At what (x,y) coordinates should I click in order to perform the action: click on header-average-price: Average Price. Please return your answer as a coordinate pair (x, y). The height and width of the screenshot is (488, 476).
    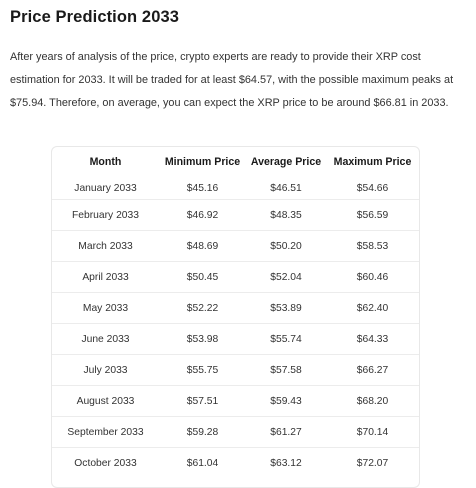
    Looking at the image, I should click on (286, 162).